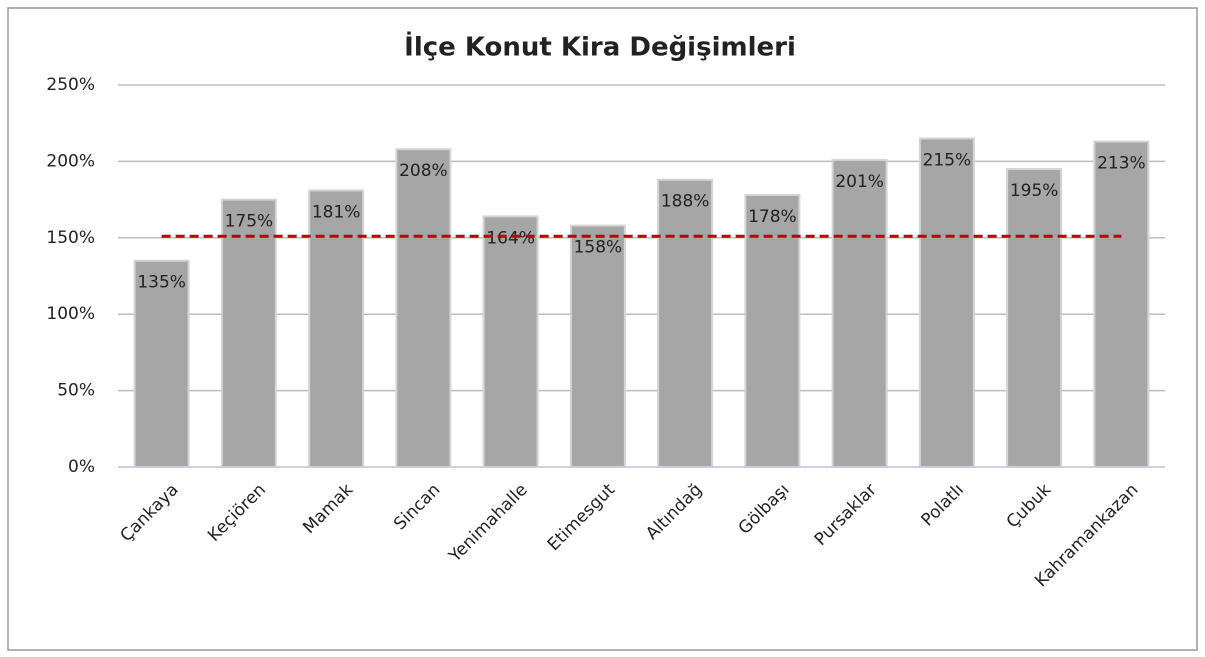  Describe the element at coordinates (859, 182) in the screenshot. I see `data-label: 201%` at that location.